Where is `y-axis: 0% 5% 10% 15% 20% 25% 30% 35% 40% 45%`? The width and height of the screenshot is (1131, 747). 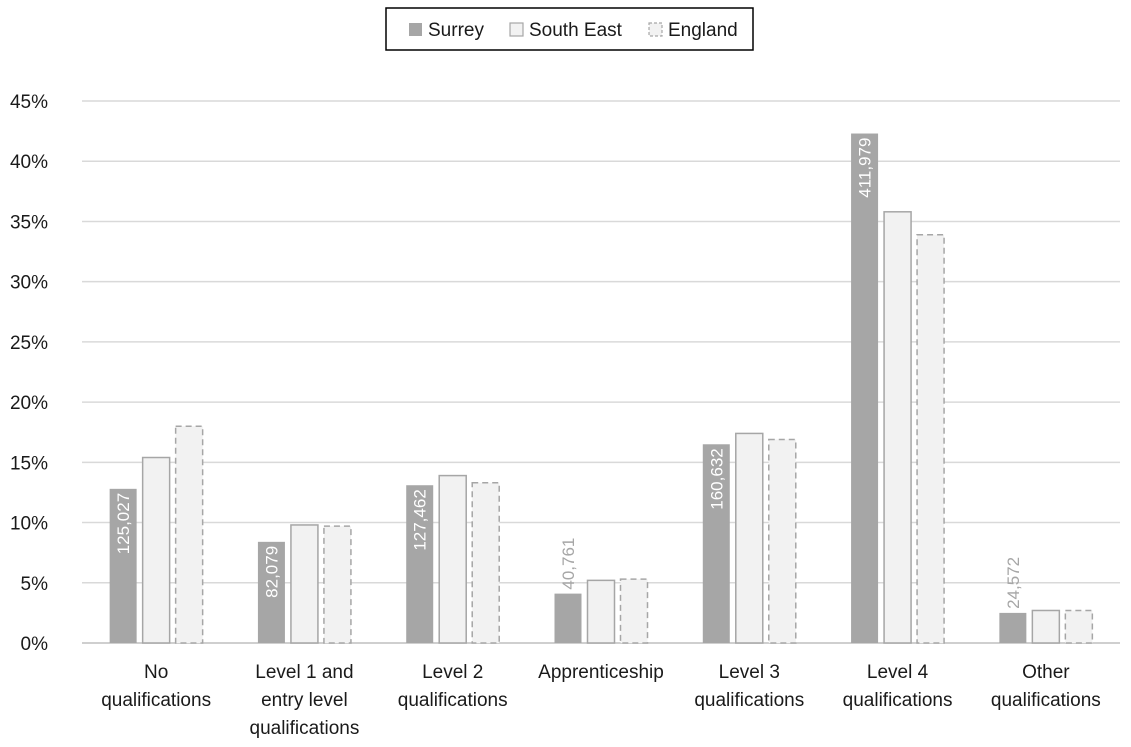
y-axis: 0% 5% 10% 15% 20% 25% 30% 35% 40% 45% is located at coordinates (29, 373).